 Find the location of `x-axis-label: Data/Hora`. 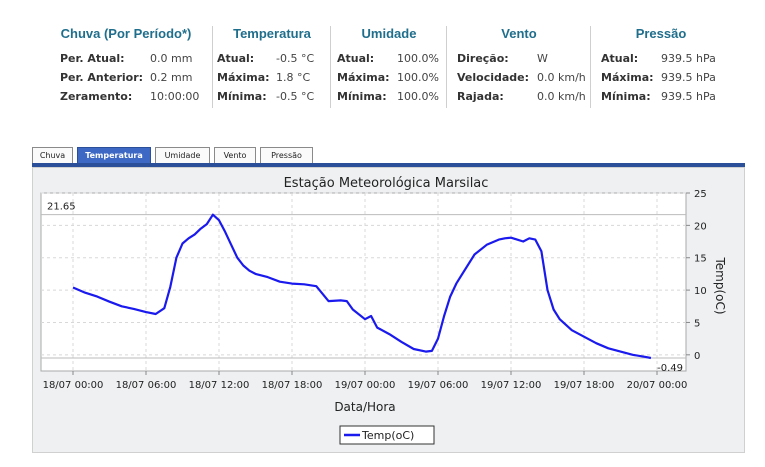

x-axis-label: Data/Hora is located at coordinates (364, 407).